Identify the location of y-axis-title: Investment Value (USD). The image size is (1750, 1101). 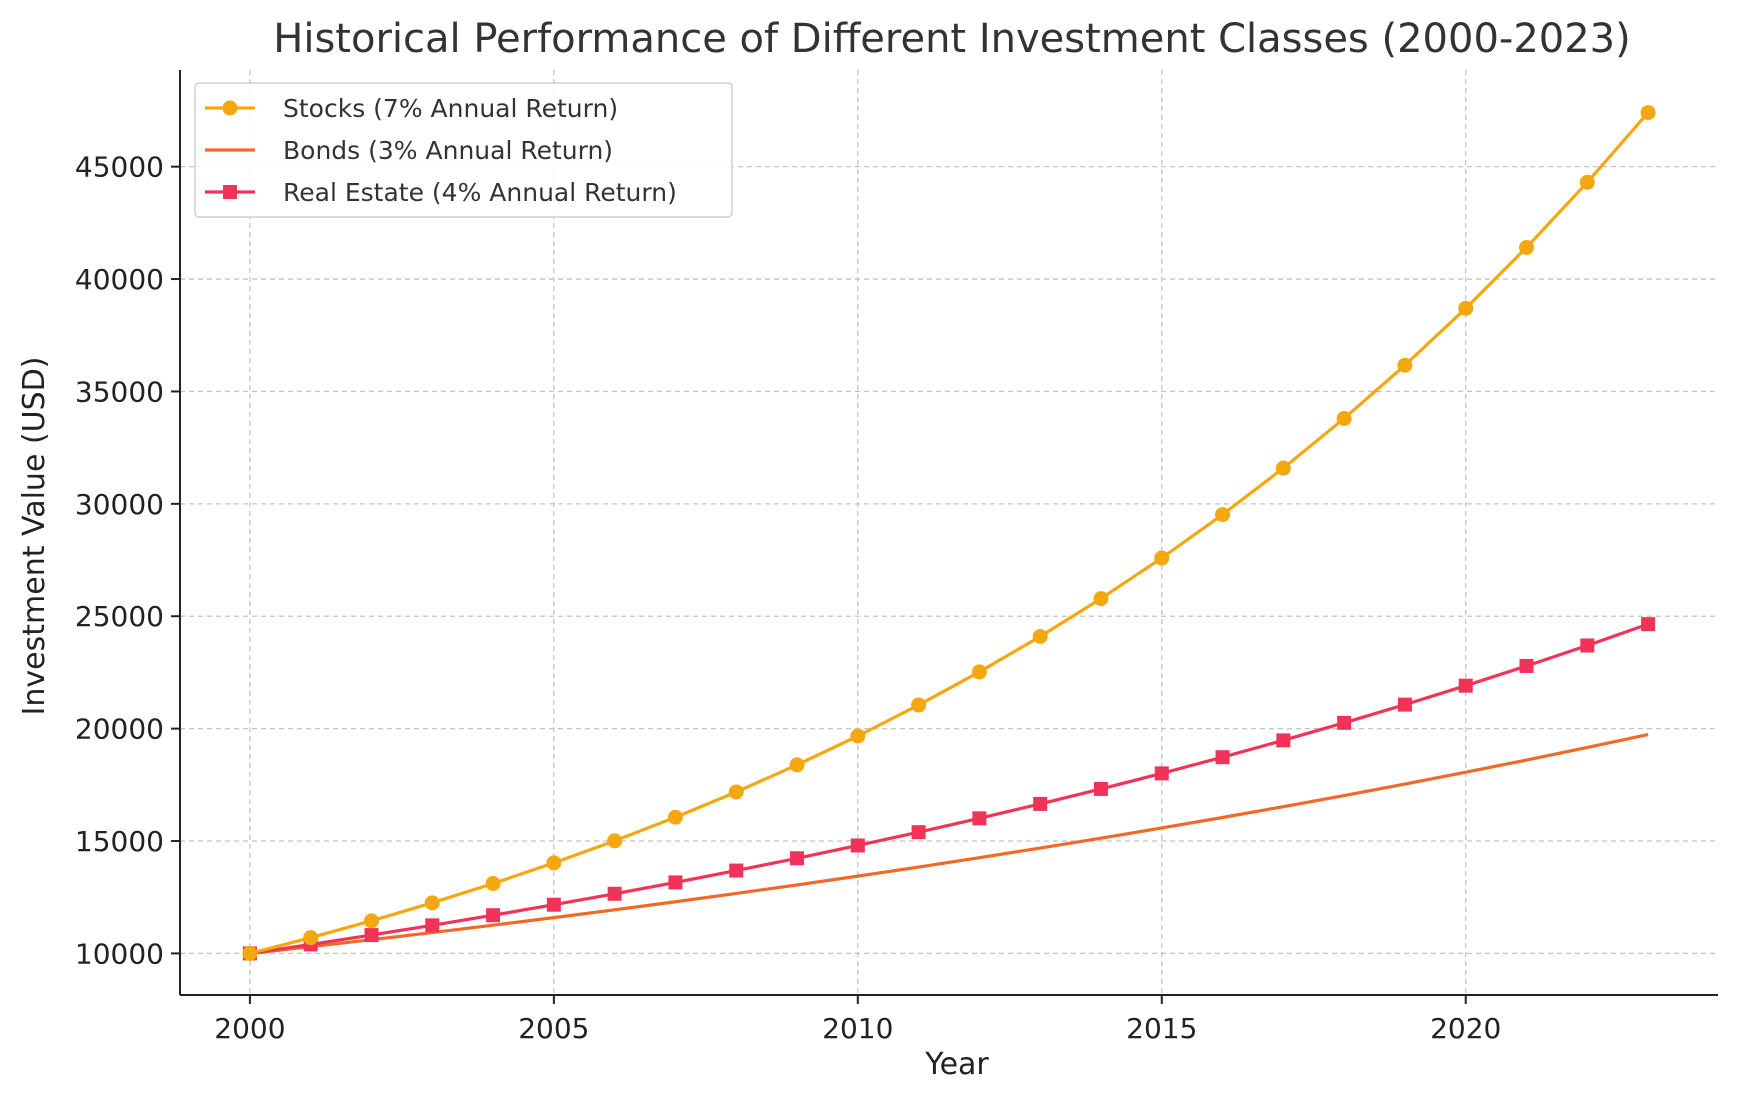
(34, 536).